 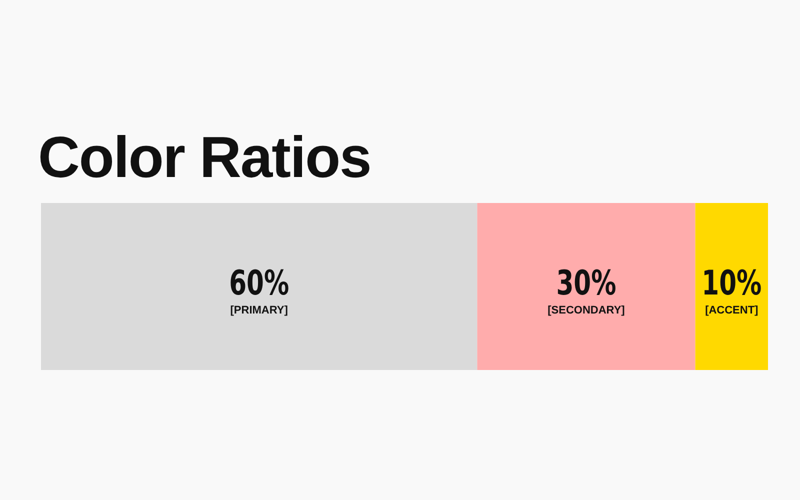 I want to click on chart-title: Color Ratios, so click(x=204, y=157).